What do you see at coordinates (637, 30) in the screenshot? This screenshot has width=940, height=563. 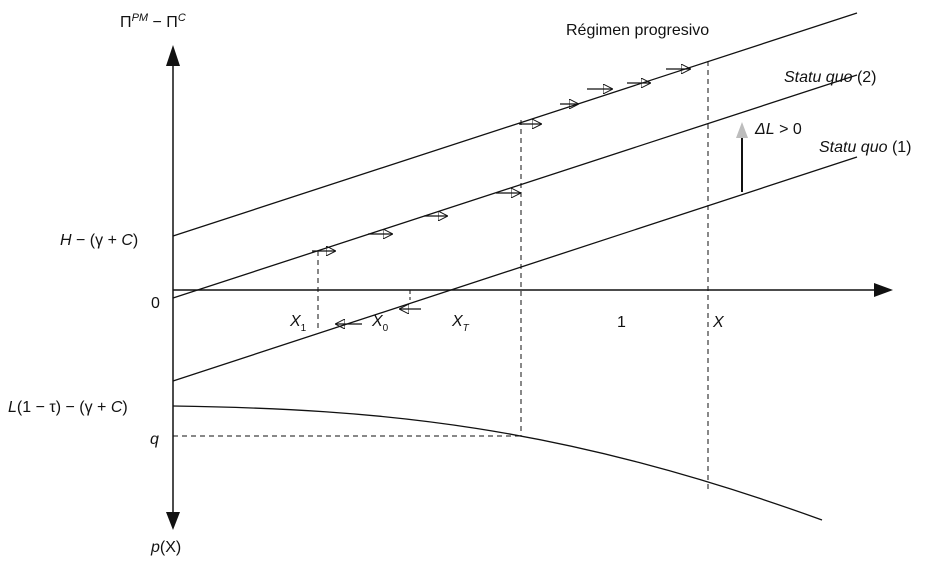 I see `label-regimen-progresivo: Régimen progresivo` at bounding box center [637, 30].